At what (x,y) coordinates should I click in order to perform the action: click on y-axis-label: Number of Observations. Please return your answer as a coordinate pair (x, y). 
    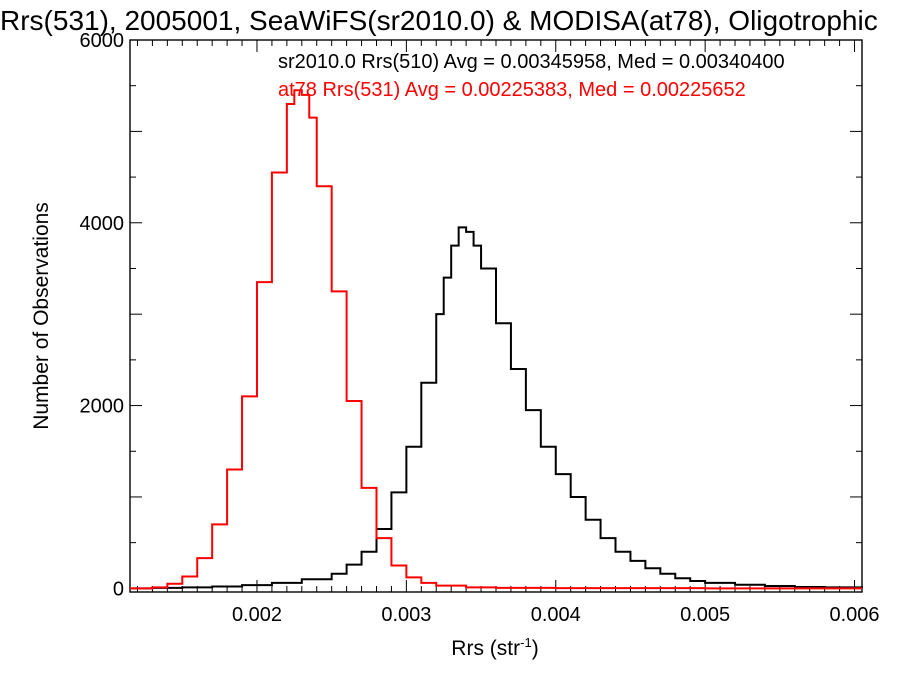
    Looking at the image, I should click on (41, 316).